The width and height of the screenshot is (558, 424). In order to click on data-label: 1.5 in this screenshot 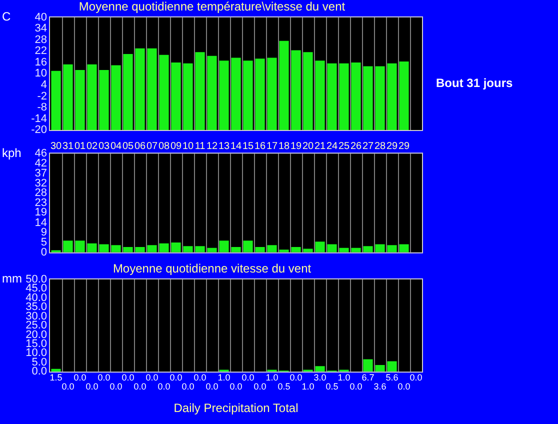, I will do `click(56, 377)`.